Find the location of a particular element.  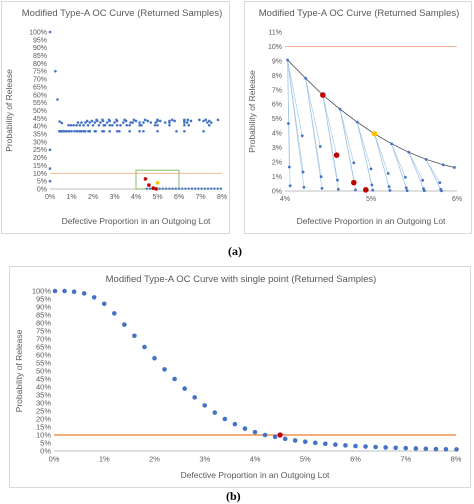

y-tick-label: 7% is located at coordinates (277, 90).